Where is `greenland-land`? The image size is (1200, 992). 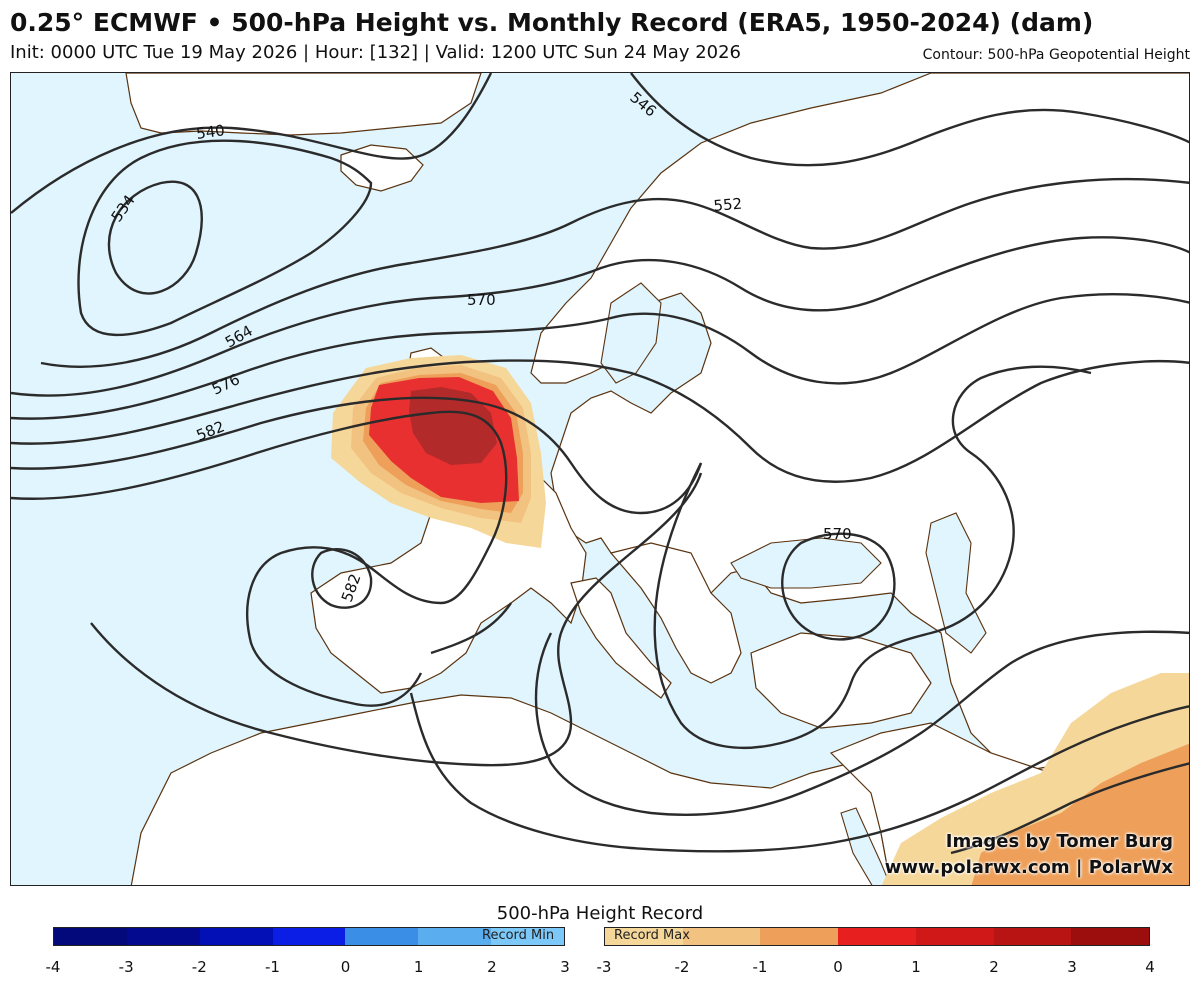 greenland-land is located at coordinates (303, 104).